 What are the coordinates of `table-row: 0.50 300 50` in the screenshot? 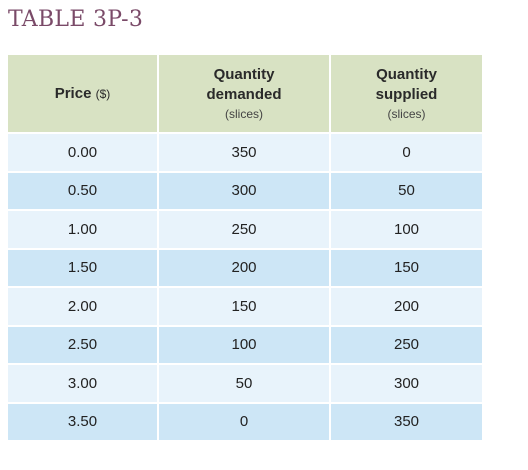 It's located at (245, 190).